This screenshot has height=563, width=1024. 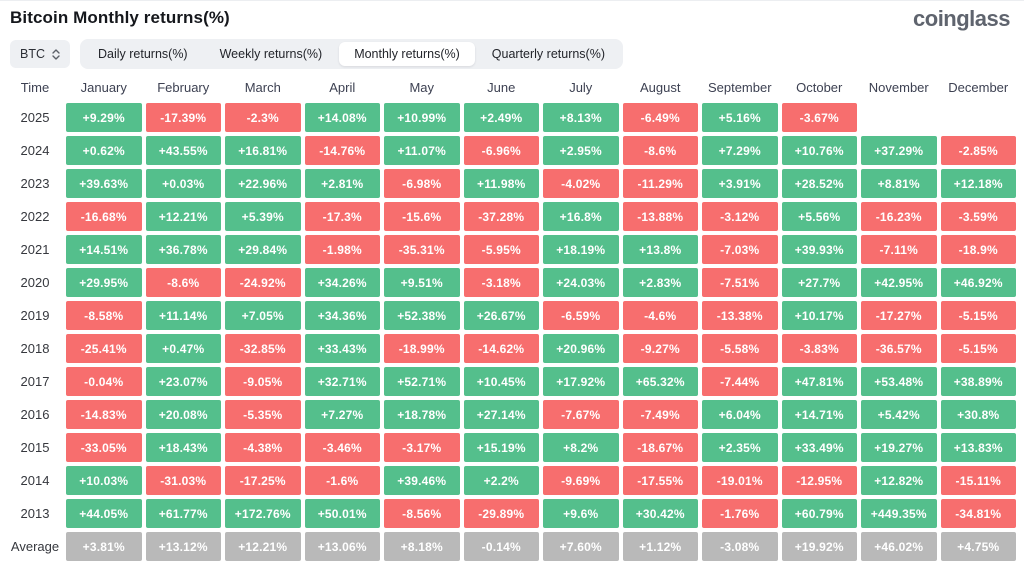 I want to click on return-cell: -7.03%, so click(x=740, y=249).